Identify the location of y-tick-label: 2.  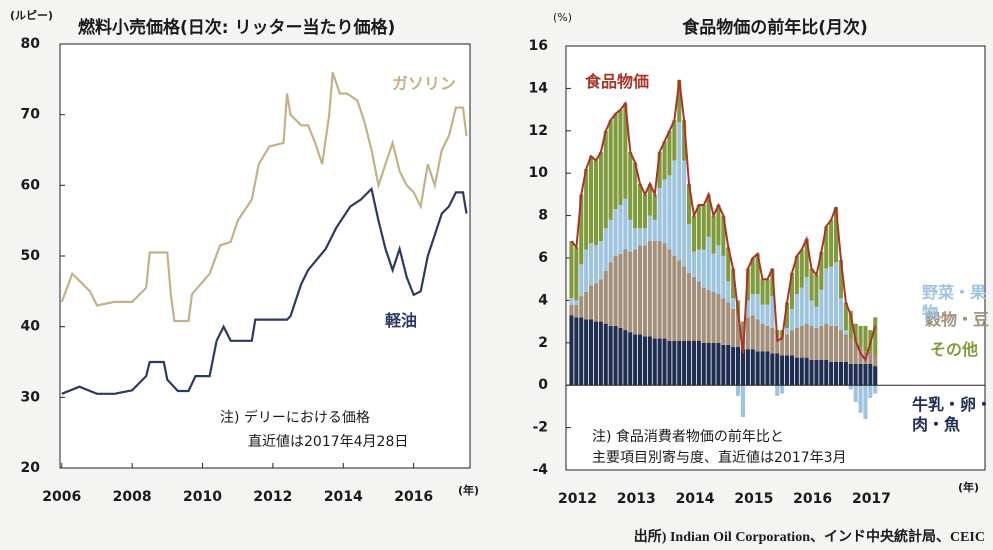
(543, 343).